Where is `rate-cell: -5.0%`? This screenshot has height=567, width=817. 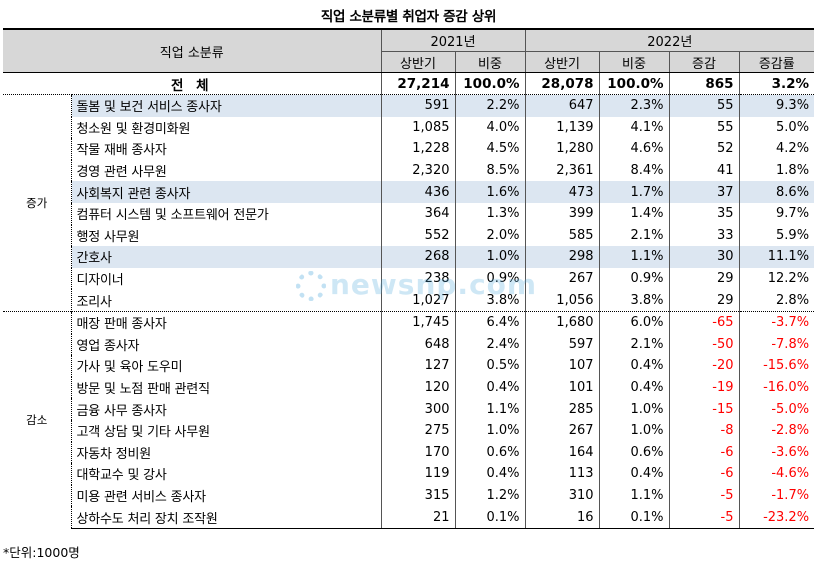 rate-cell: -5.0% is located at coordinates (790, 409).